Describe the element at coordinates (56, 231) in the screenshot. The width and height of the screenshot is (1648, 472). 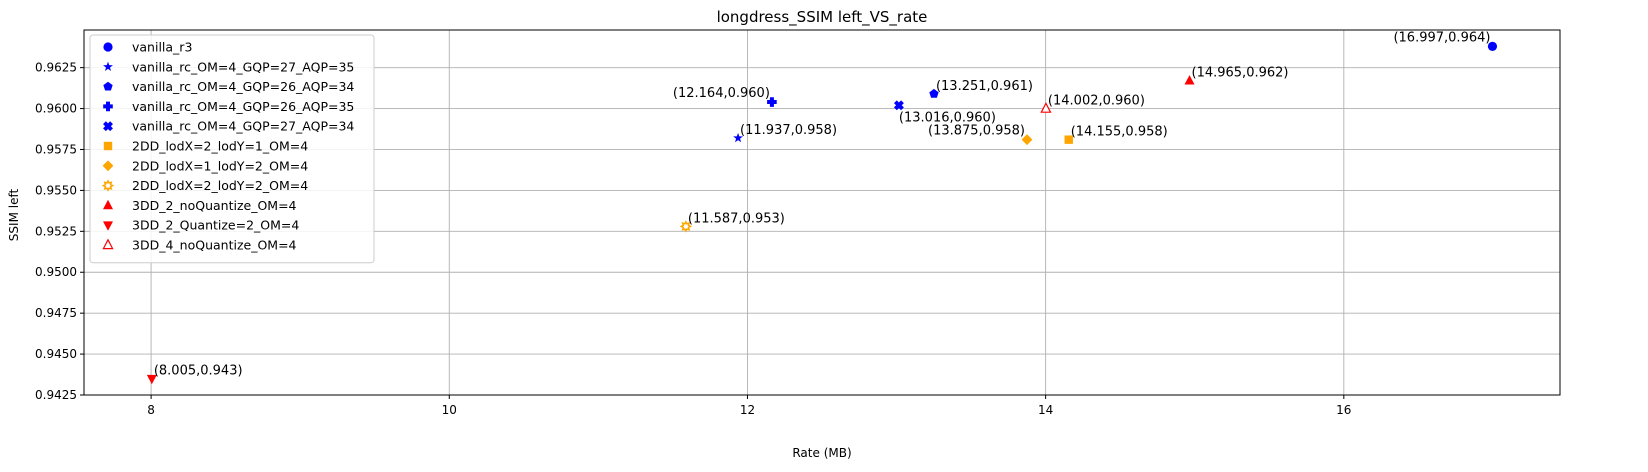
I see `y-tick-label: 0.9525` at that location.